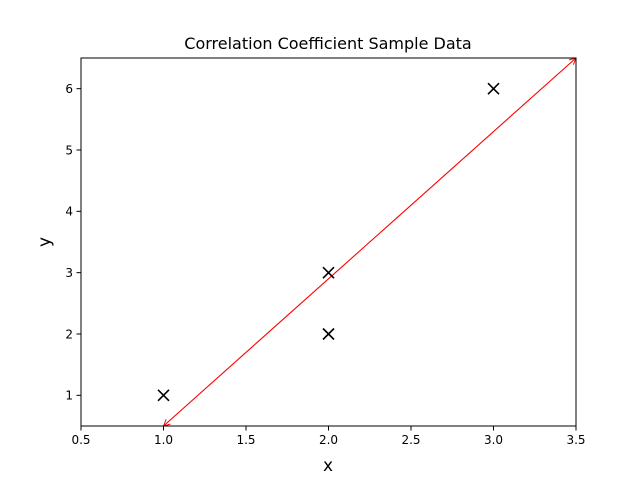  I want to click on y-tick-label: 3, so click(69, 273).